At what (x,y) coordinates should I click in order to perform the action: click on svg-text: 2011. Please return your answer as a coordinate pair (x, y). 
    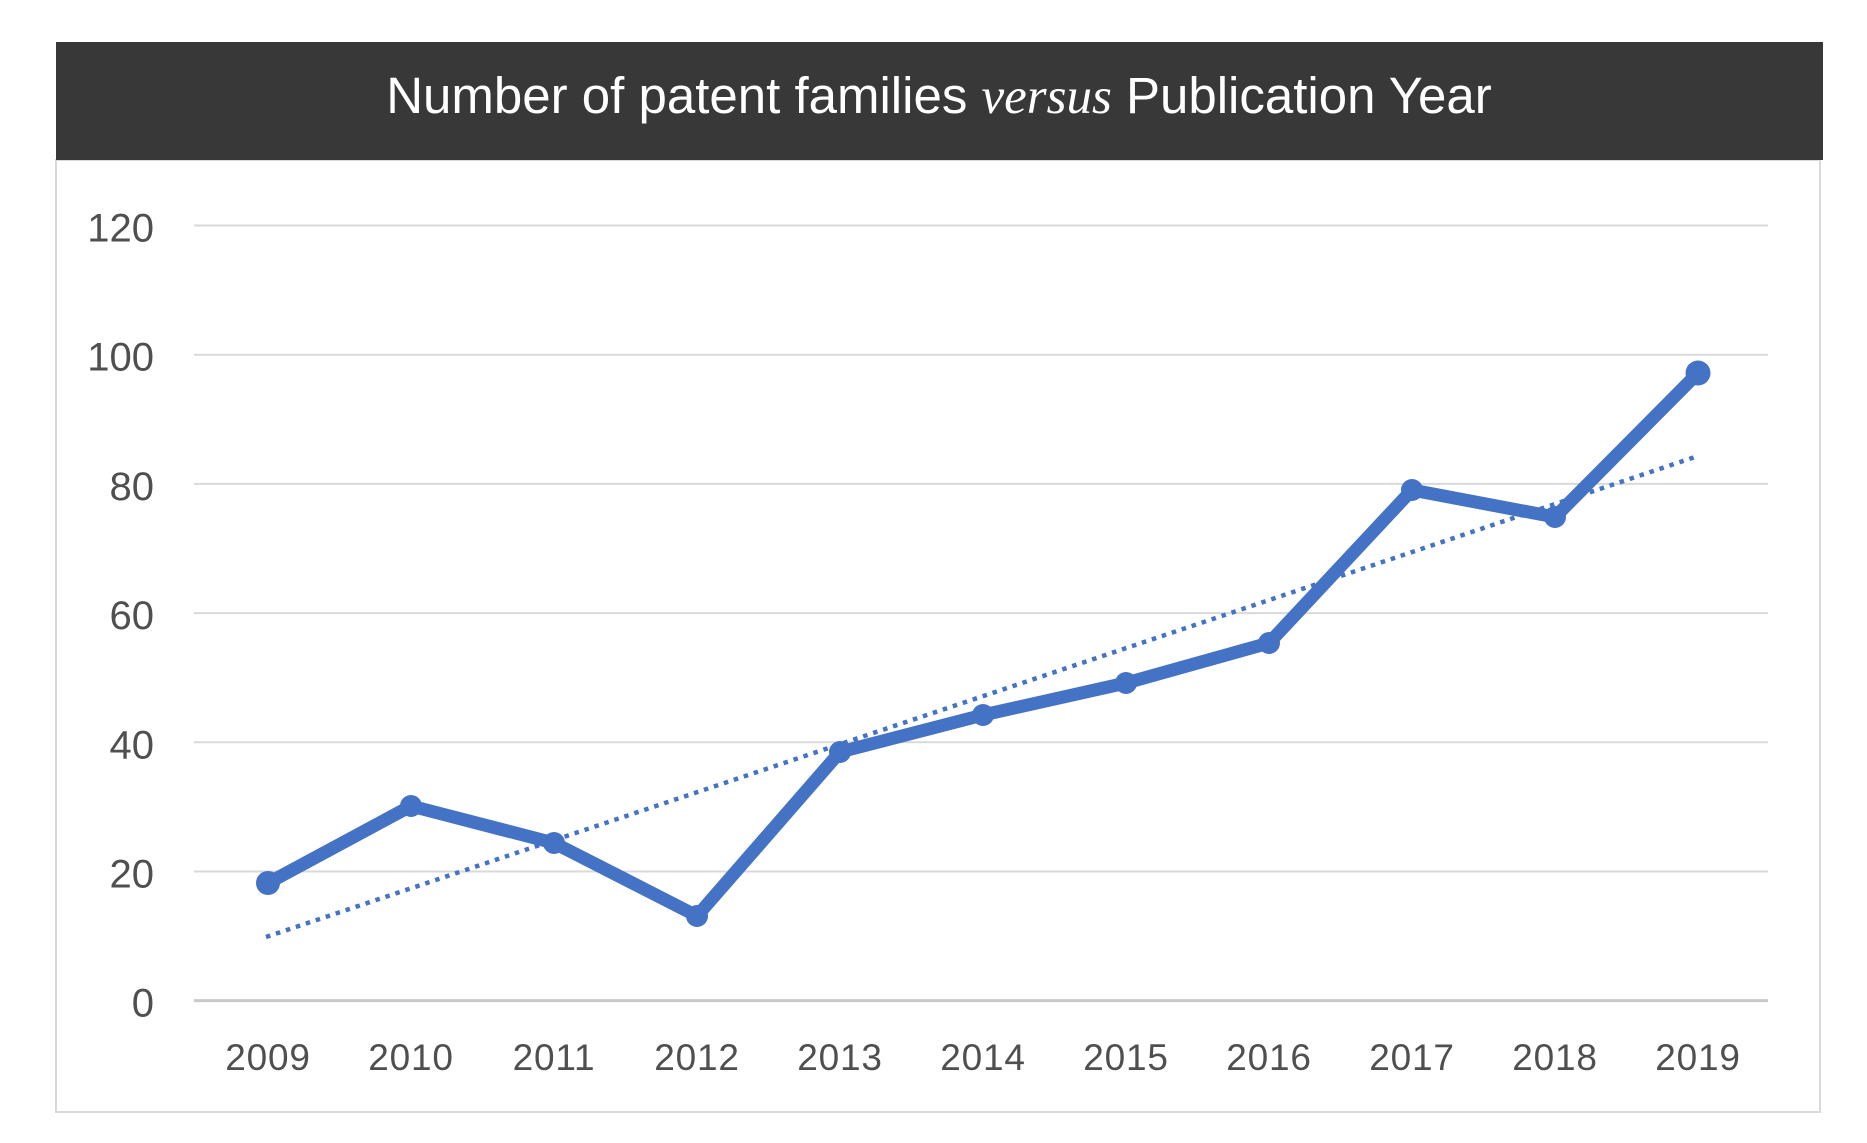
    Looking at the image, I should click on (554, 1057).